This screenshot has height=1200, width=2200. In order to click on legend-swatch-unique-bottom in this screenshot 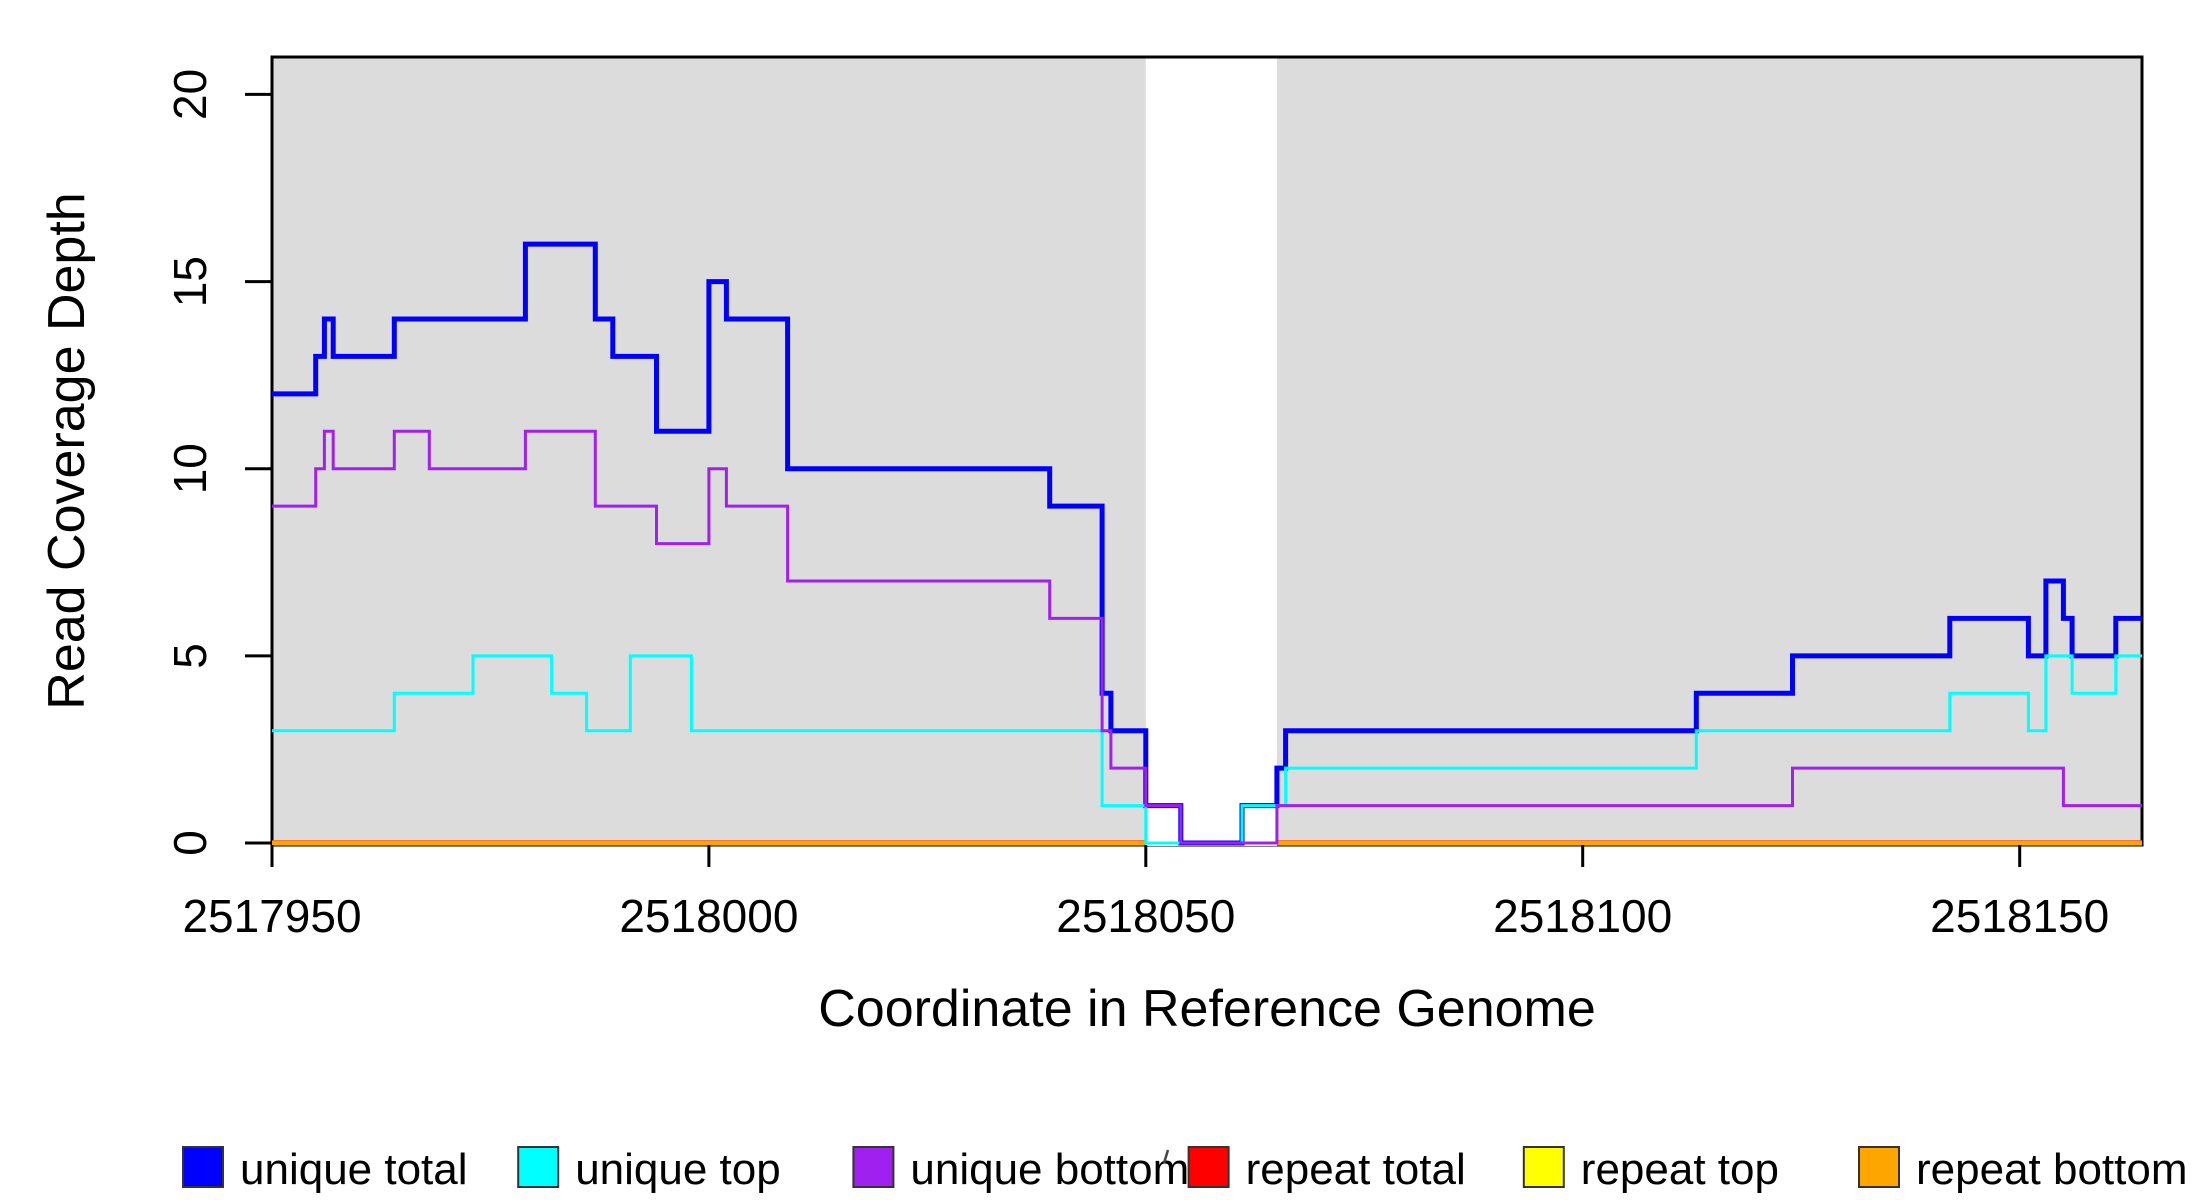, I will do `click(873, 1167)`.